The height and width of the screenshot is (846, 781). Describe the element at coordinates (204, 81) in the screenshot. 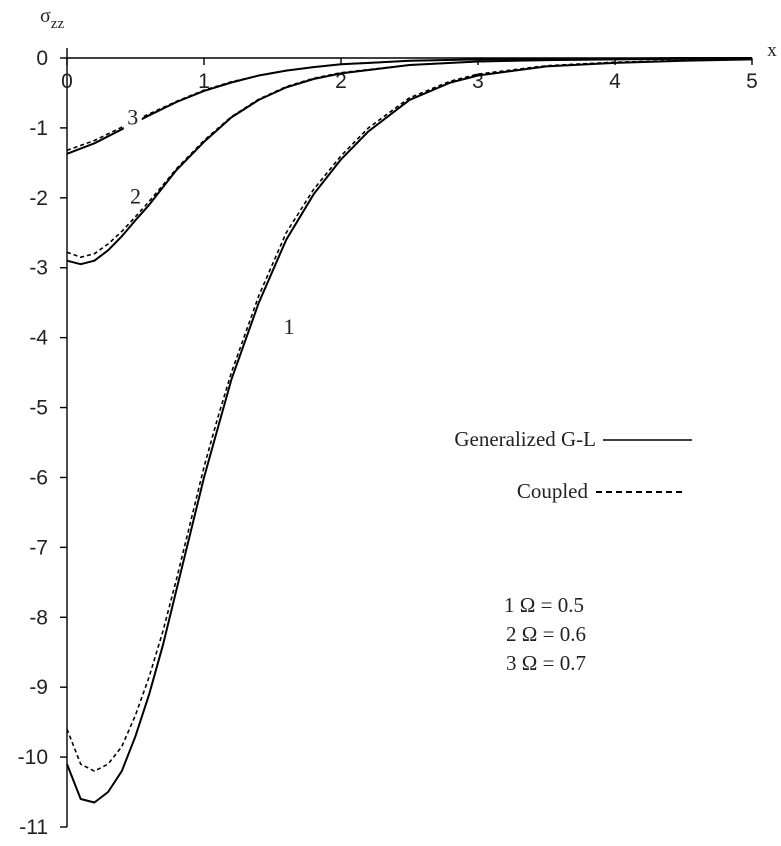

I see `x-tick-label: 1` at that location.